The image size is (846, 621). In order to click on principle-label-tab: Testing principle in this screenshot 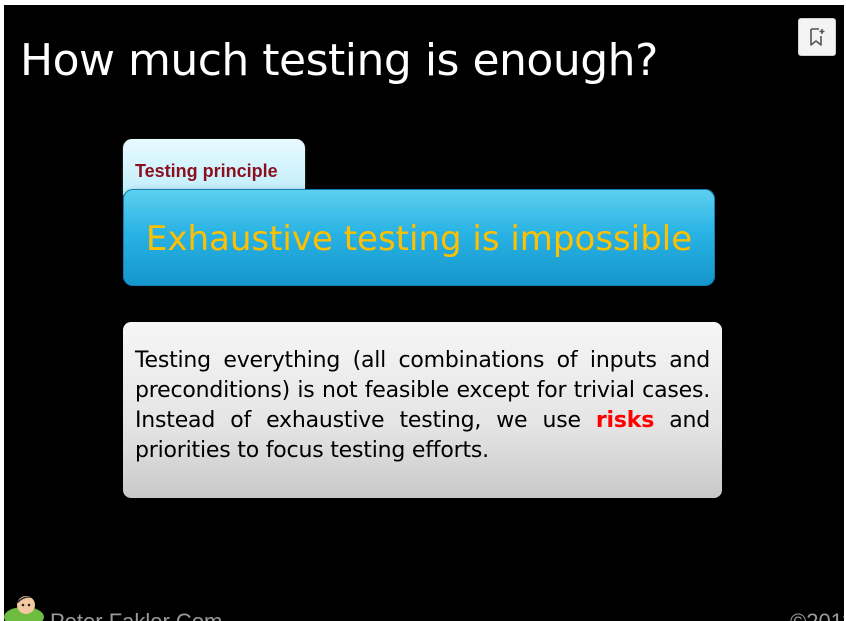, I will do `click(214, 167)`.